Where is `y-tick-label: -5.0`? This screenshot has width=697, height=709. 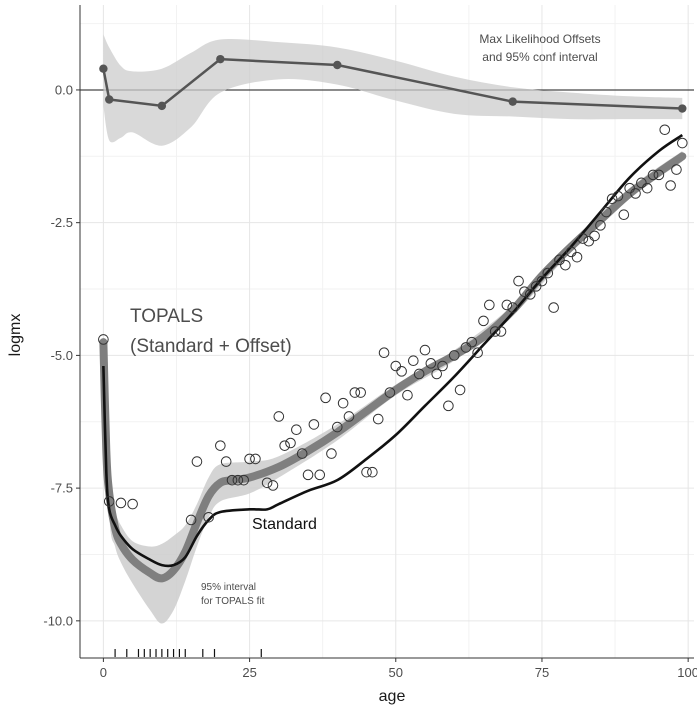
y-tick-label: -5.0 is located at coordinates (62, 355).